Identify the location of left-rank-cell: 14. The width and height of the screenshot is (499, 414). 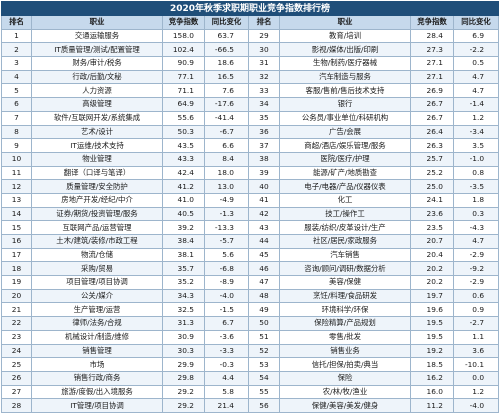
(16, 214).